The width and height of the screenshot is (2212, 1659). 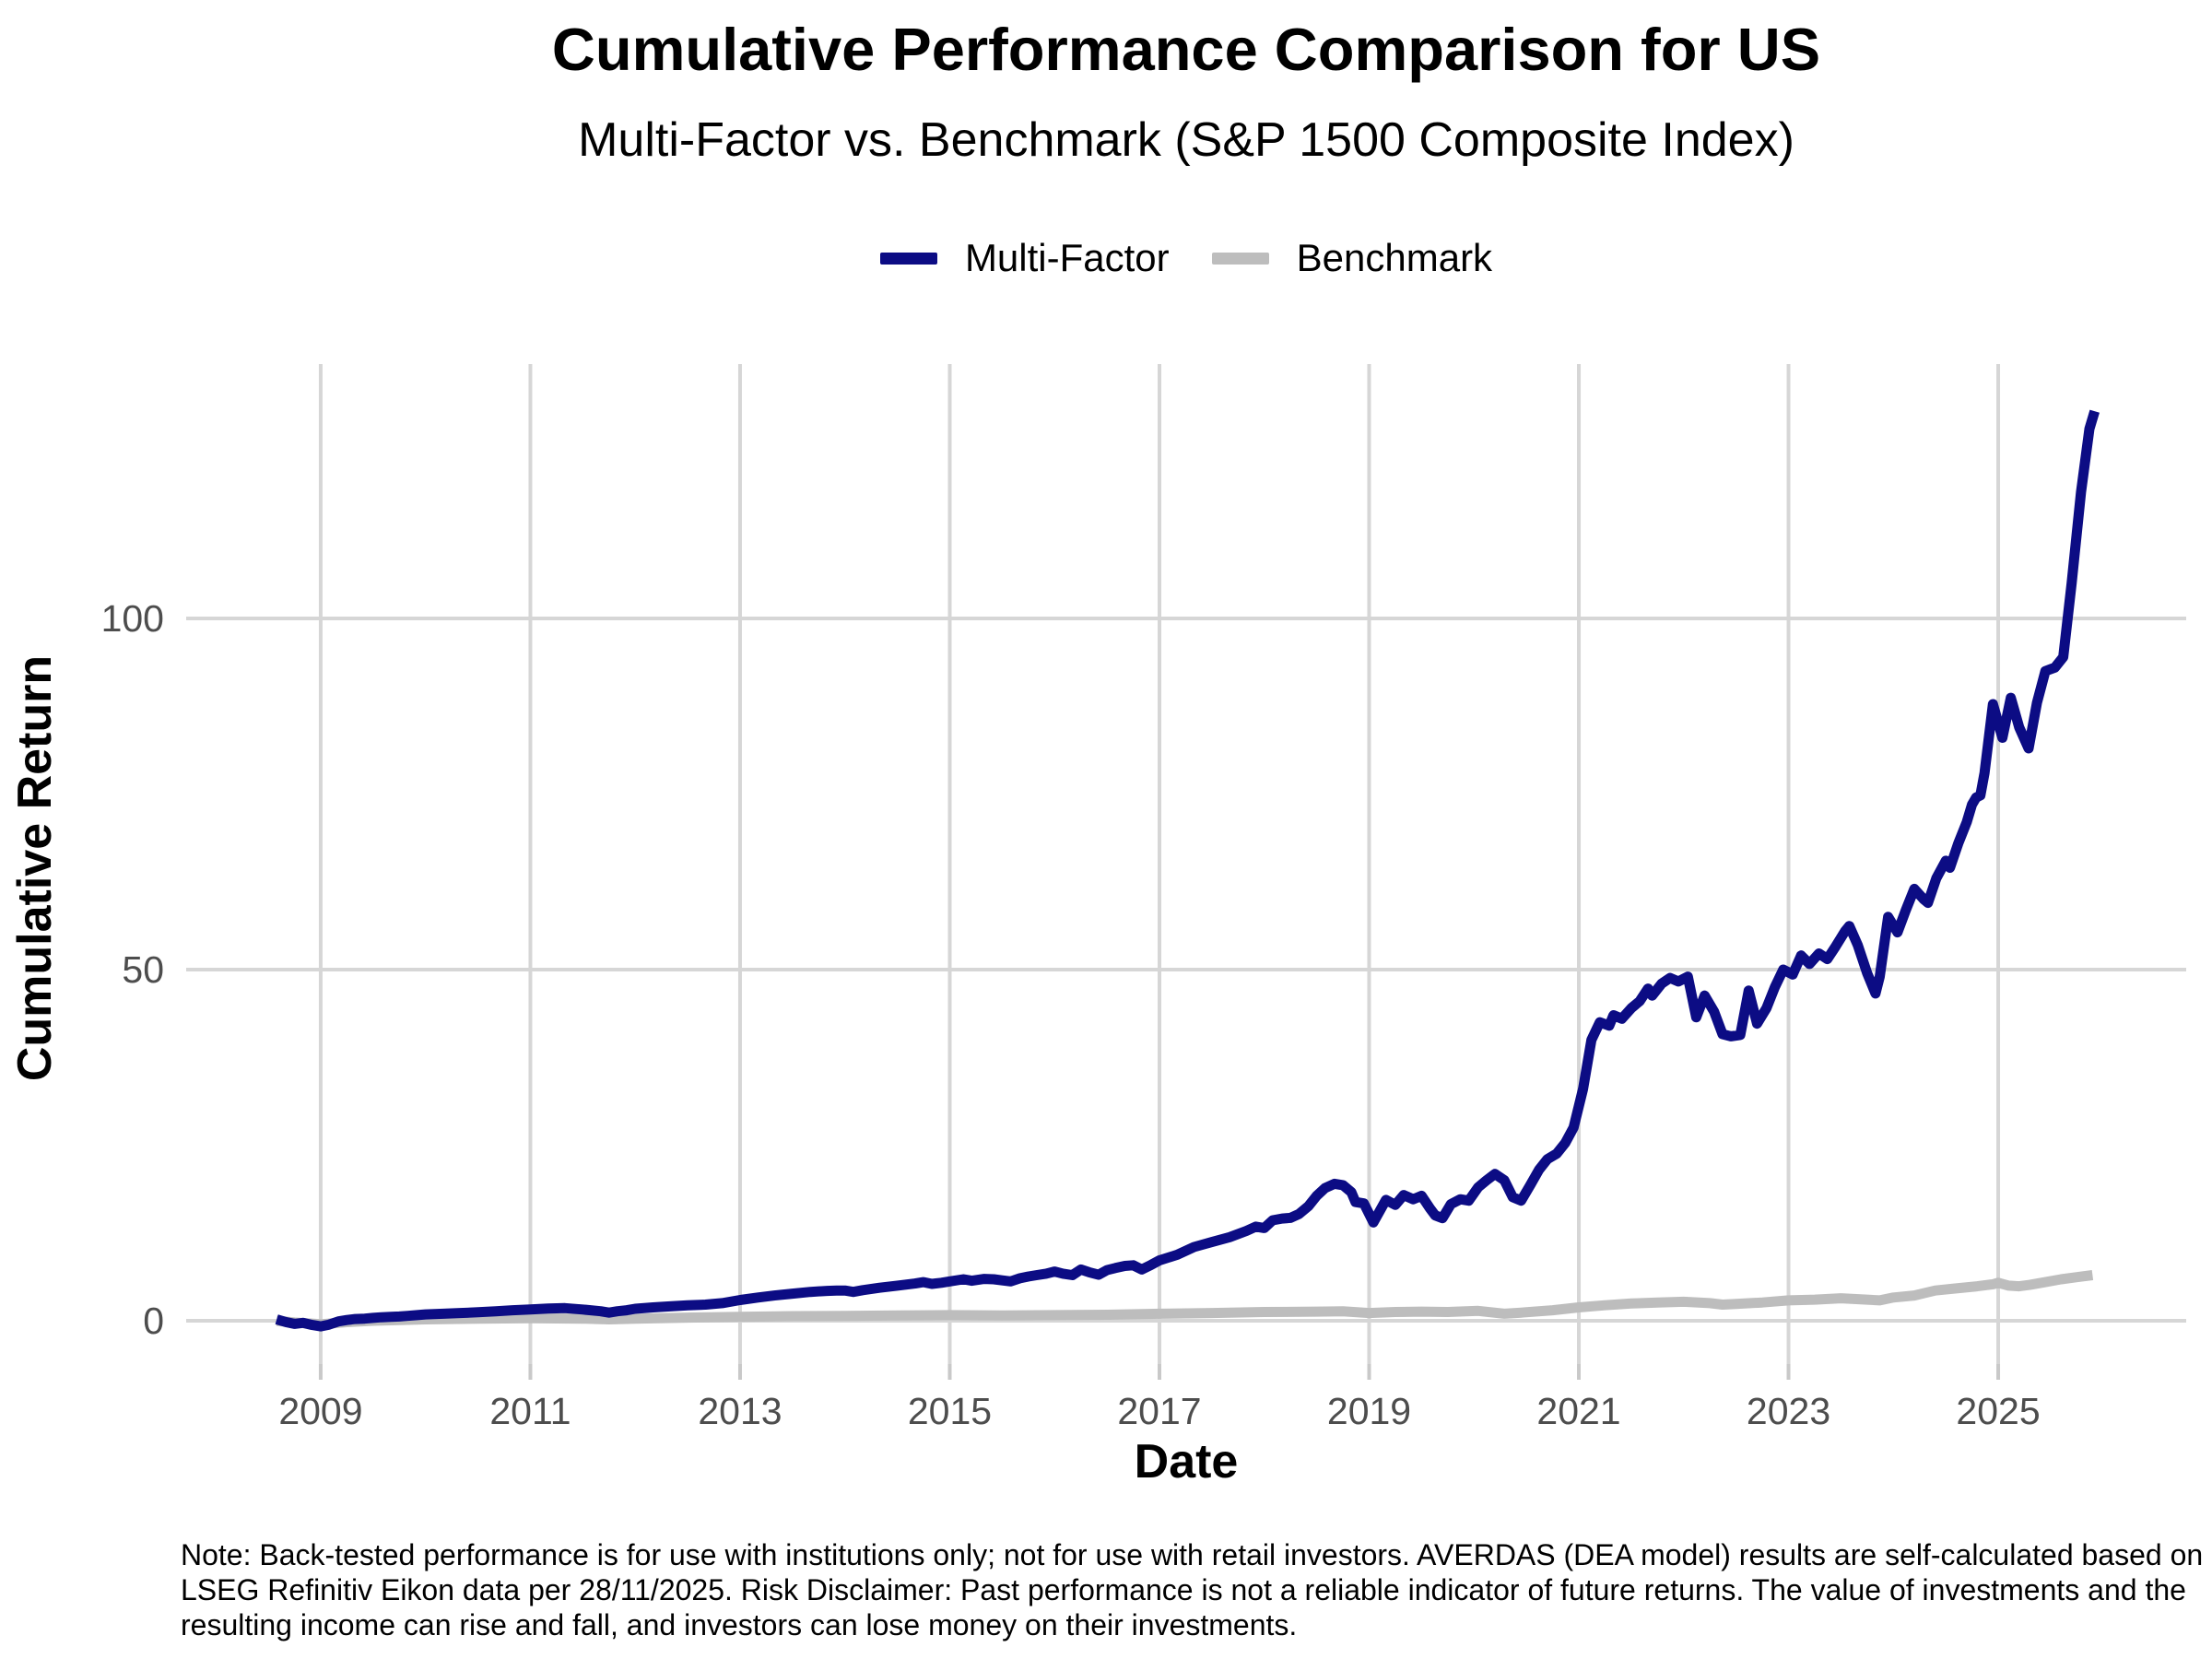 What do you see at coordinates (1998, 1411) in the screenshot?
I see `x-tick-label: 2025` at bounding box center [1998, 1411].